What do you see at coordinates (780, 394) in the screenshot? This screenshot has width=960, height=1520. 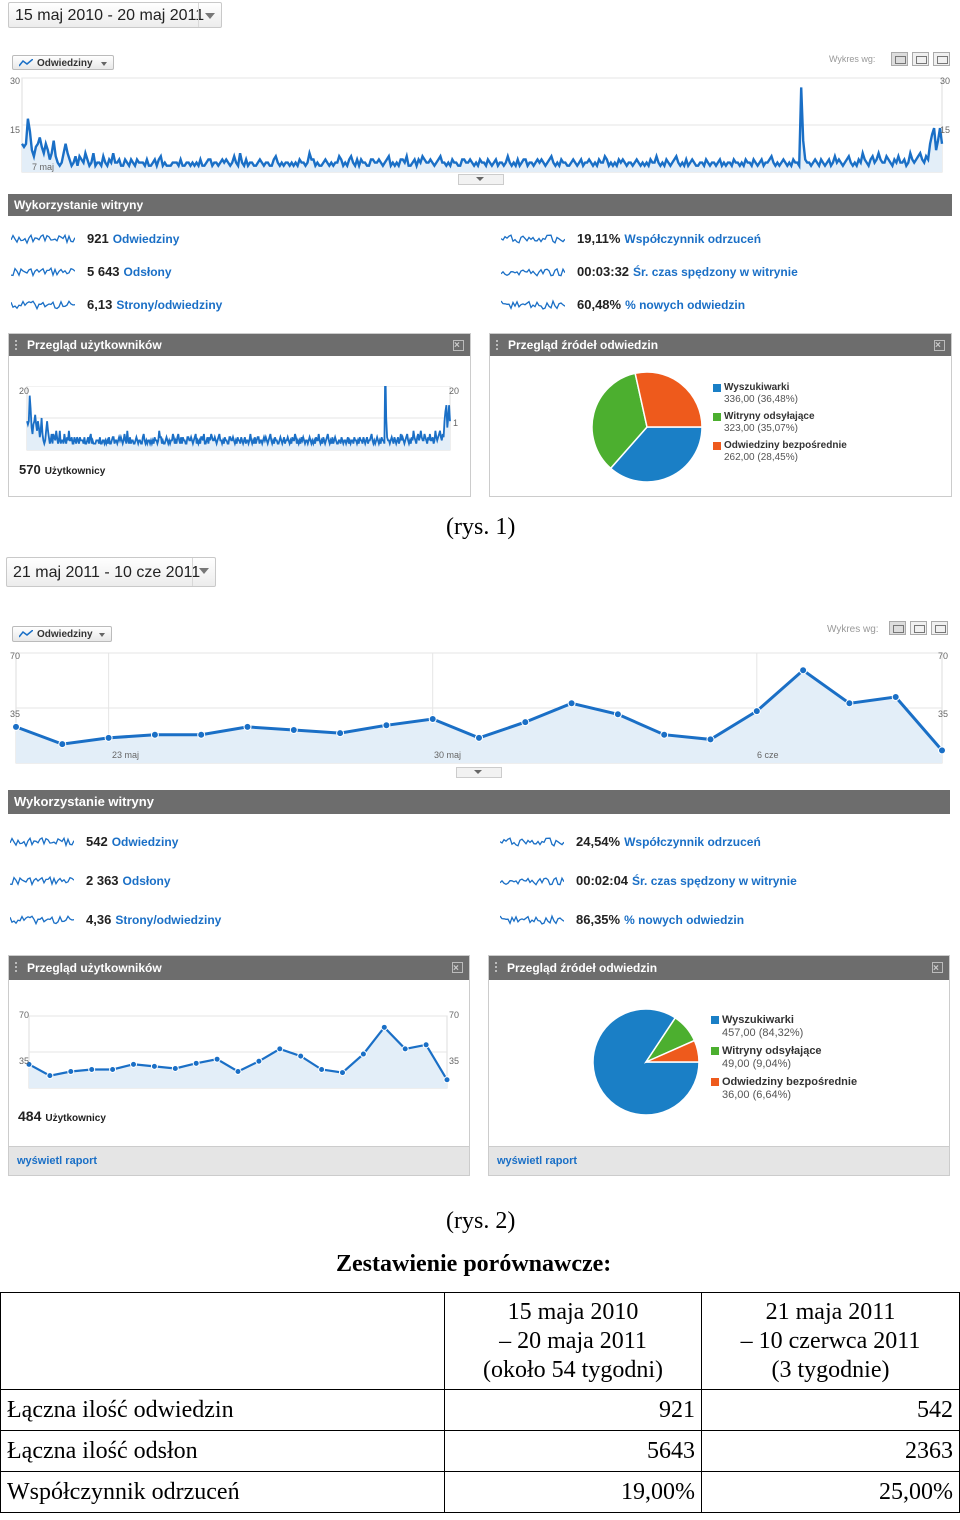 I see `legend-item: Wyszukiwarki 336,00 (36,48%)` at bounding box center [780, 394].